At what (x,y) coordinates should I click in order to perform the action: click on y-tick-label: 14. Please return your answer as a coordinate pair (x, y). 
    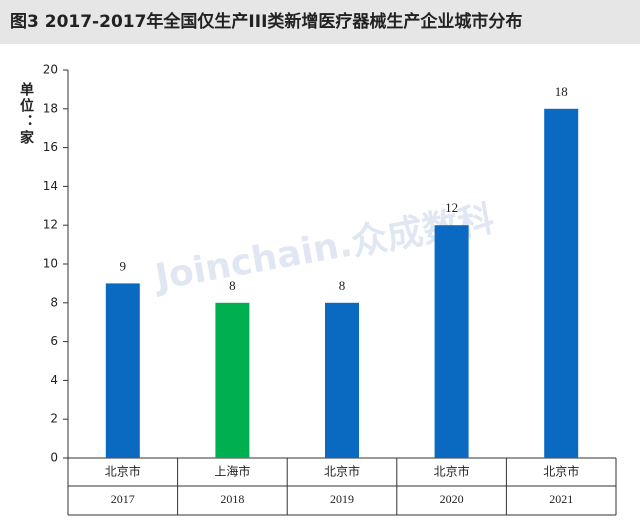
    Looking at the image, I should click on (50, 186).